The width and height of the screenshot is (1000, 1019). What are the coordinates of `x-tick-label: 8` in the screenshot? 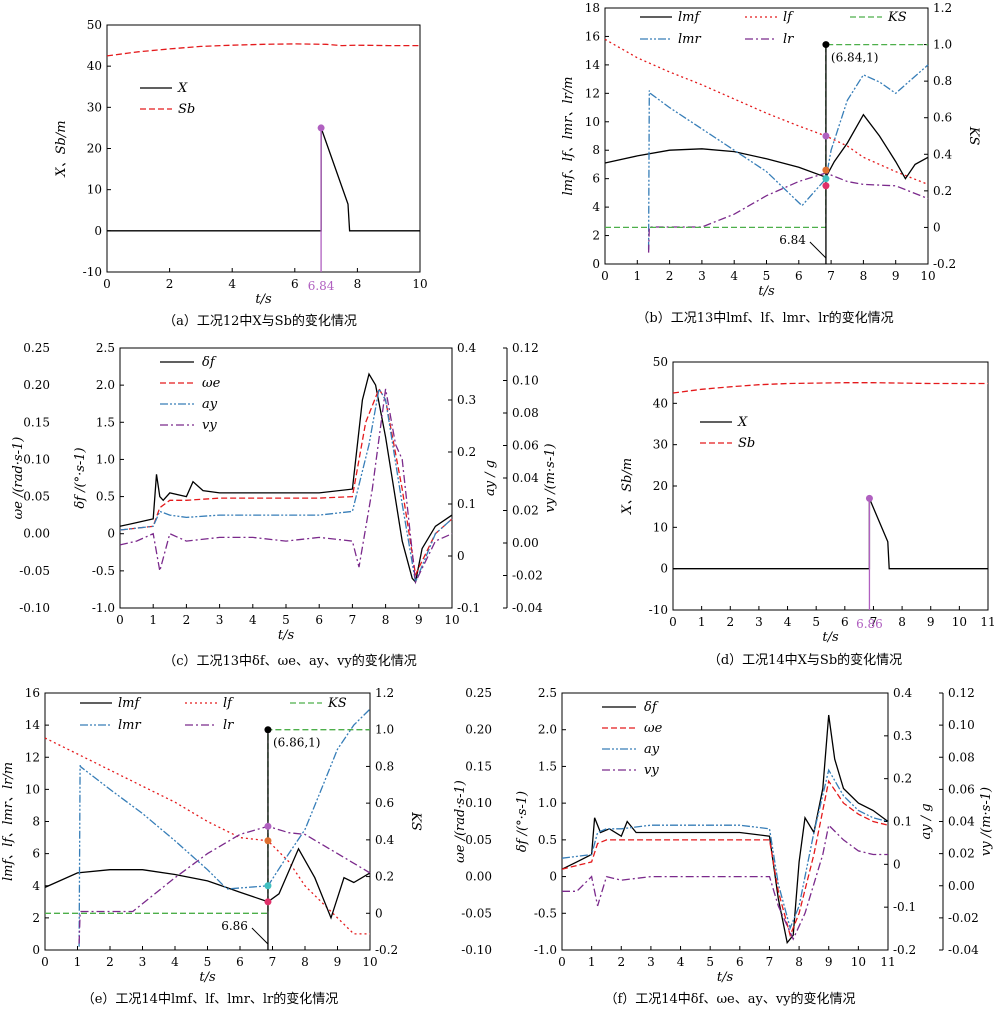 It's located at (305, 962).